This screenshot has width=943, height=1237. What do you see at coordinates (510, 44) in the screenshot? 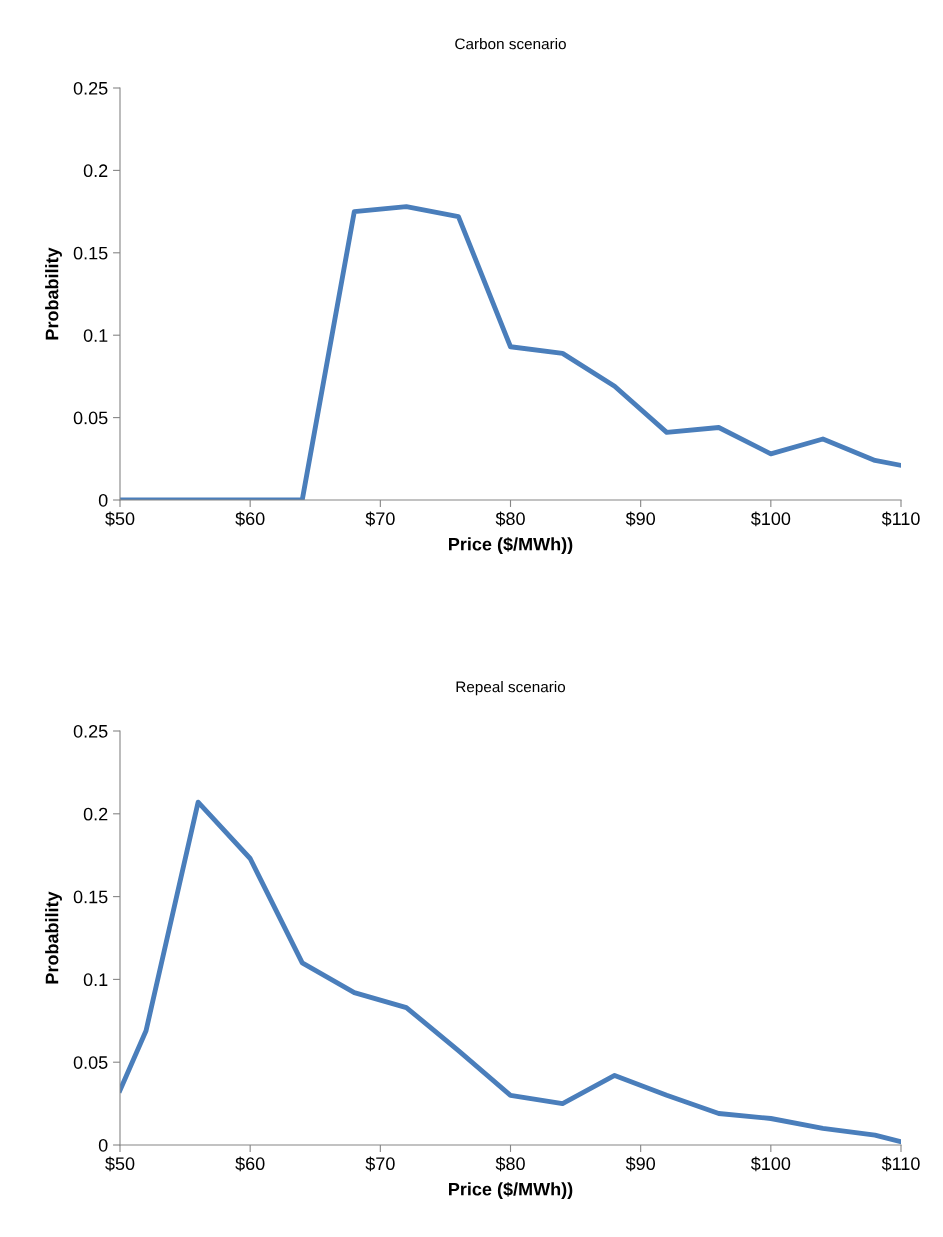
I see `chart-title: Carbon scenario` at bounding box center [510, 44].